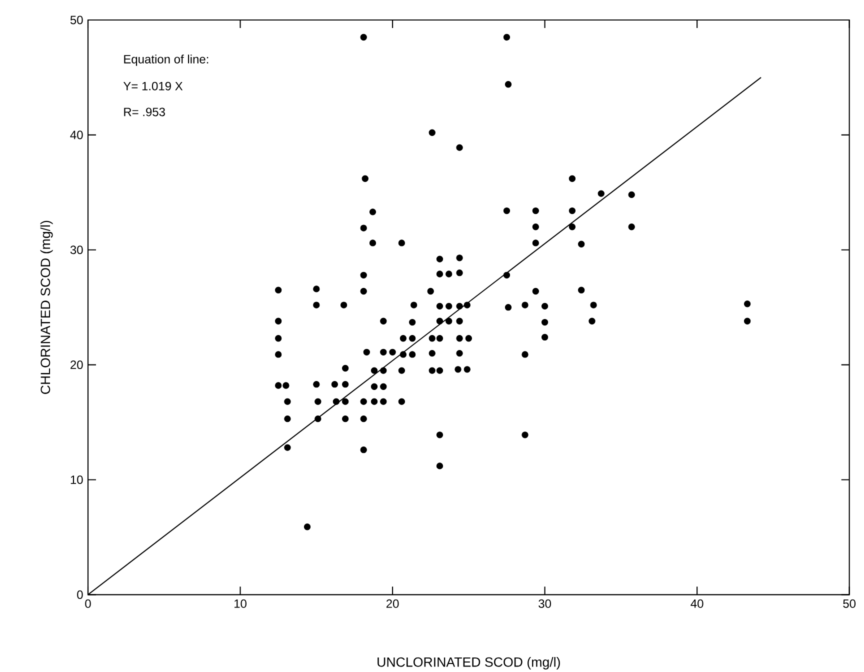  What do you see at coordinates (166, 60) in the screenshot?
I see `annotation: Equation of line:` at bounding box center [166, 60].